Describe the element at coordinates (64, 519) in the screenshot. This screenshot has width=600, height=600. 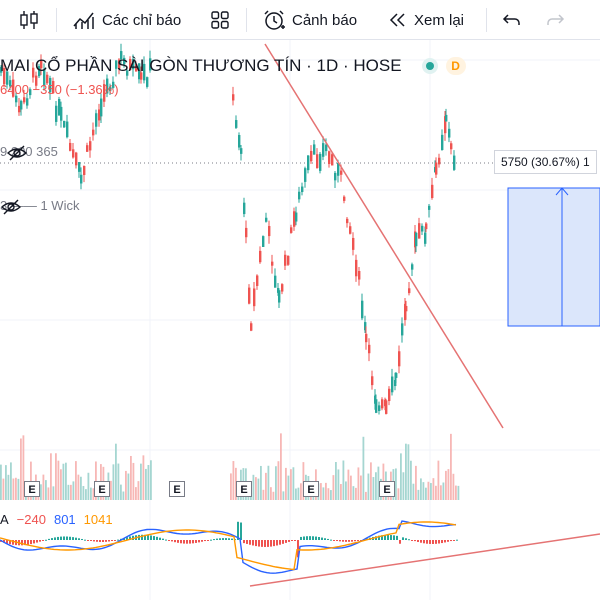
I see `macd-value: 801` at that location.